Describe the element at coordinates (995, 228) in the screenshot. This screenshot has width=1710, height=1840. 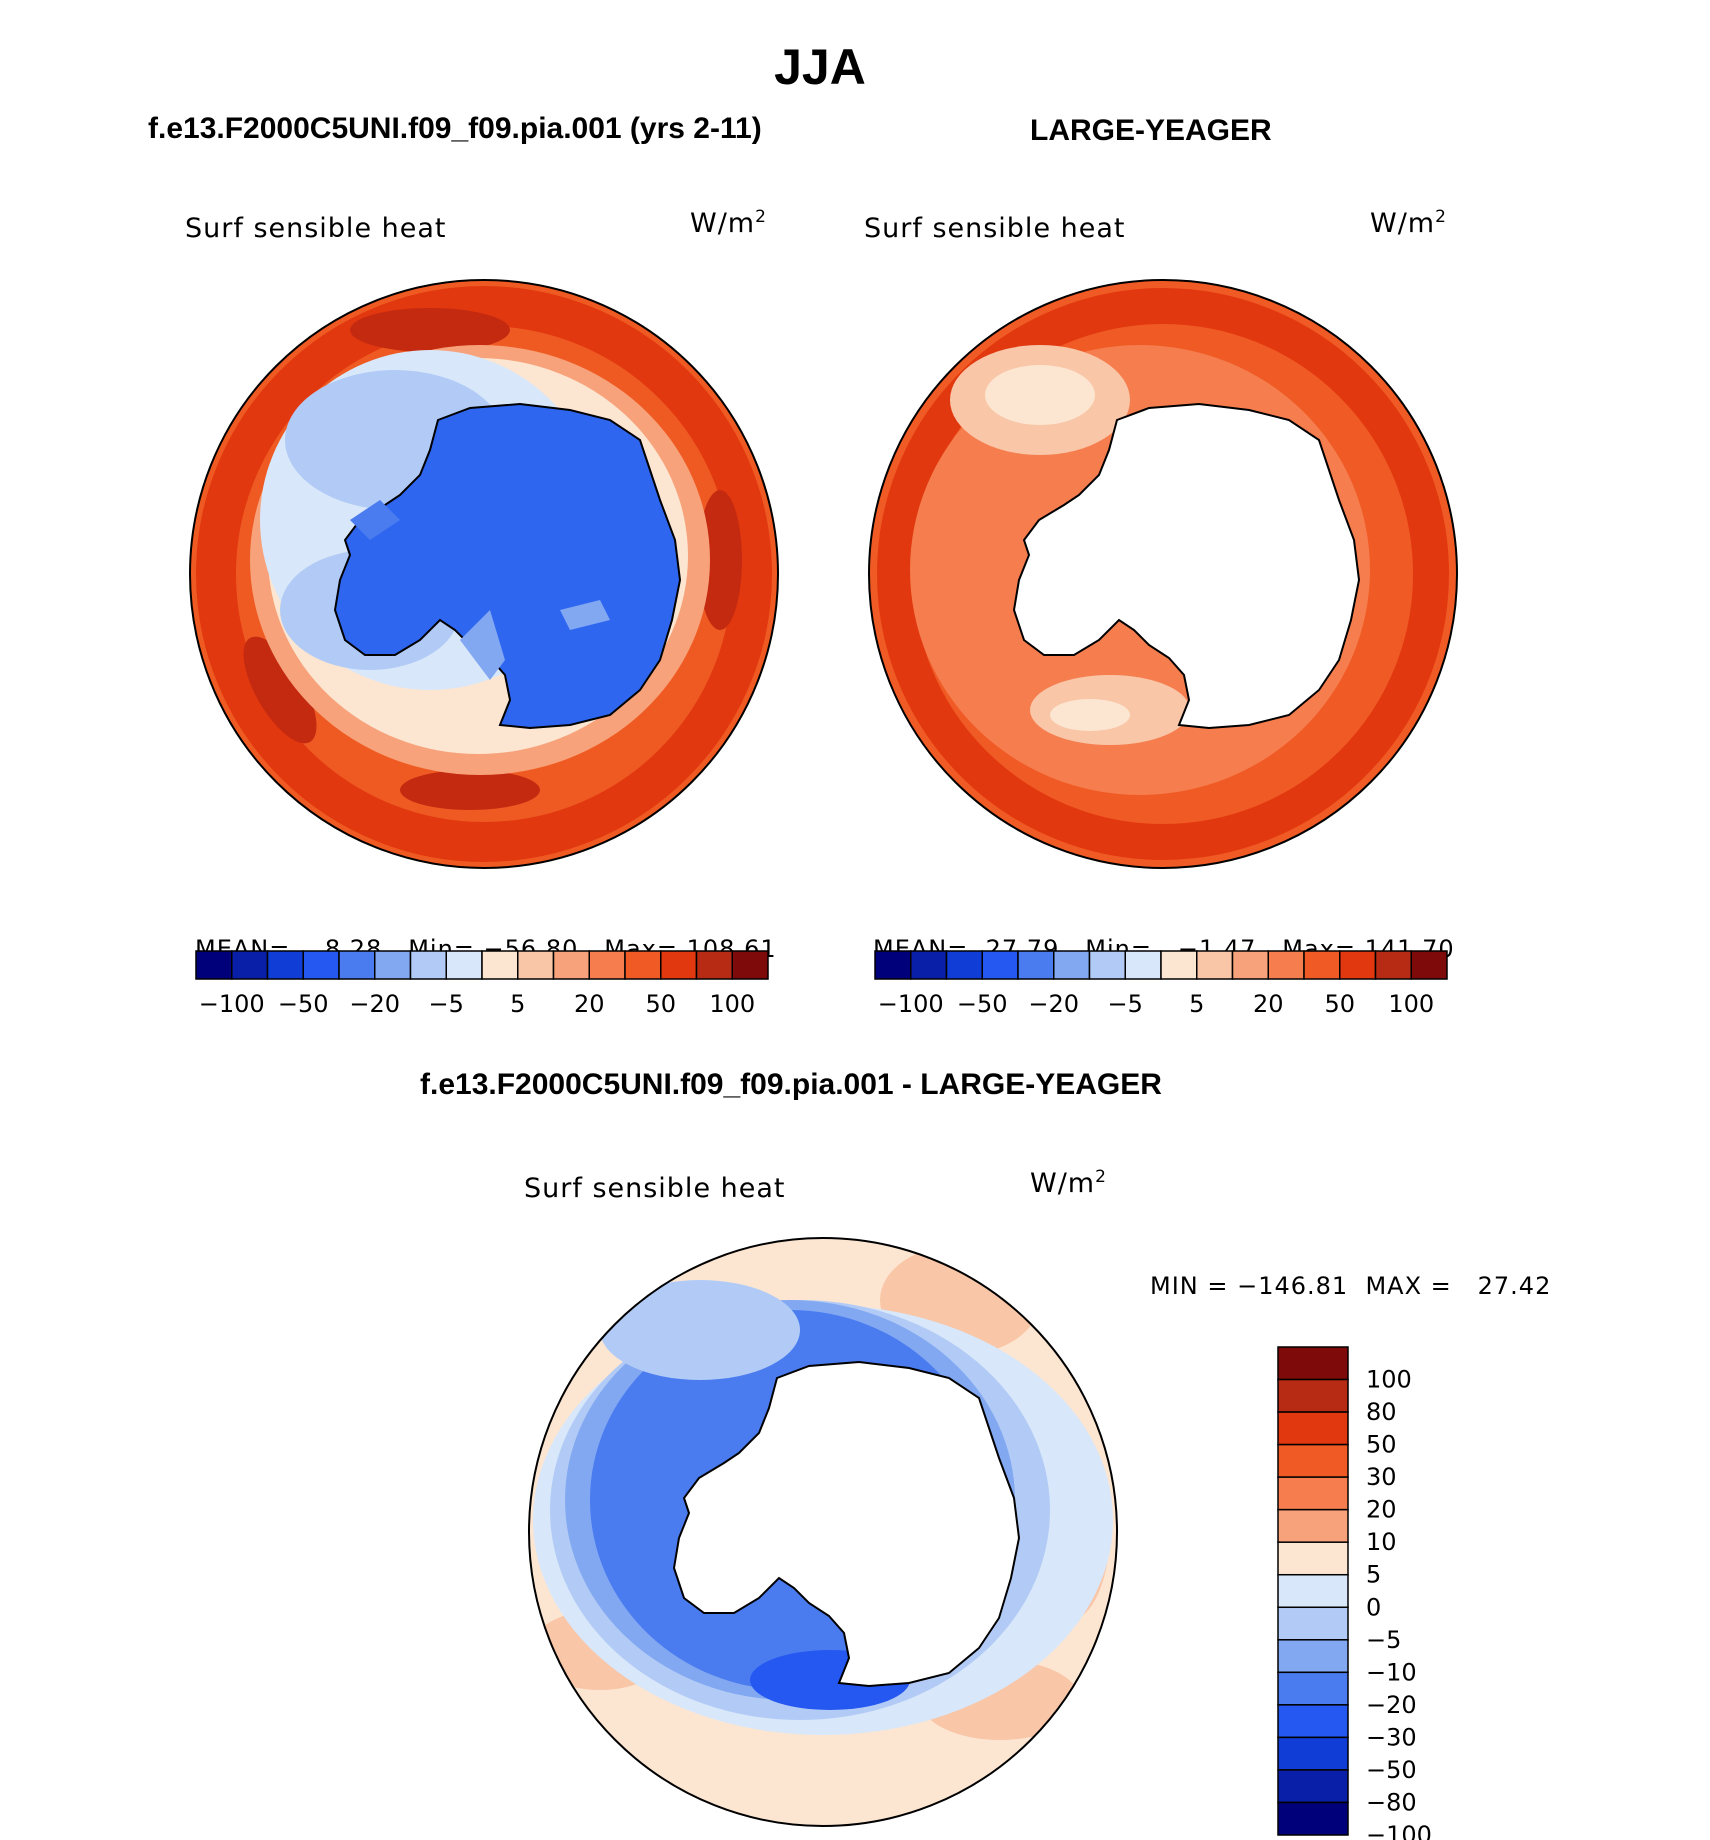
I see `panel2-variable-label: Surf sensible heat` at that location.